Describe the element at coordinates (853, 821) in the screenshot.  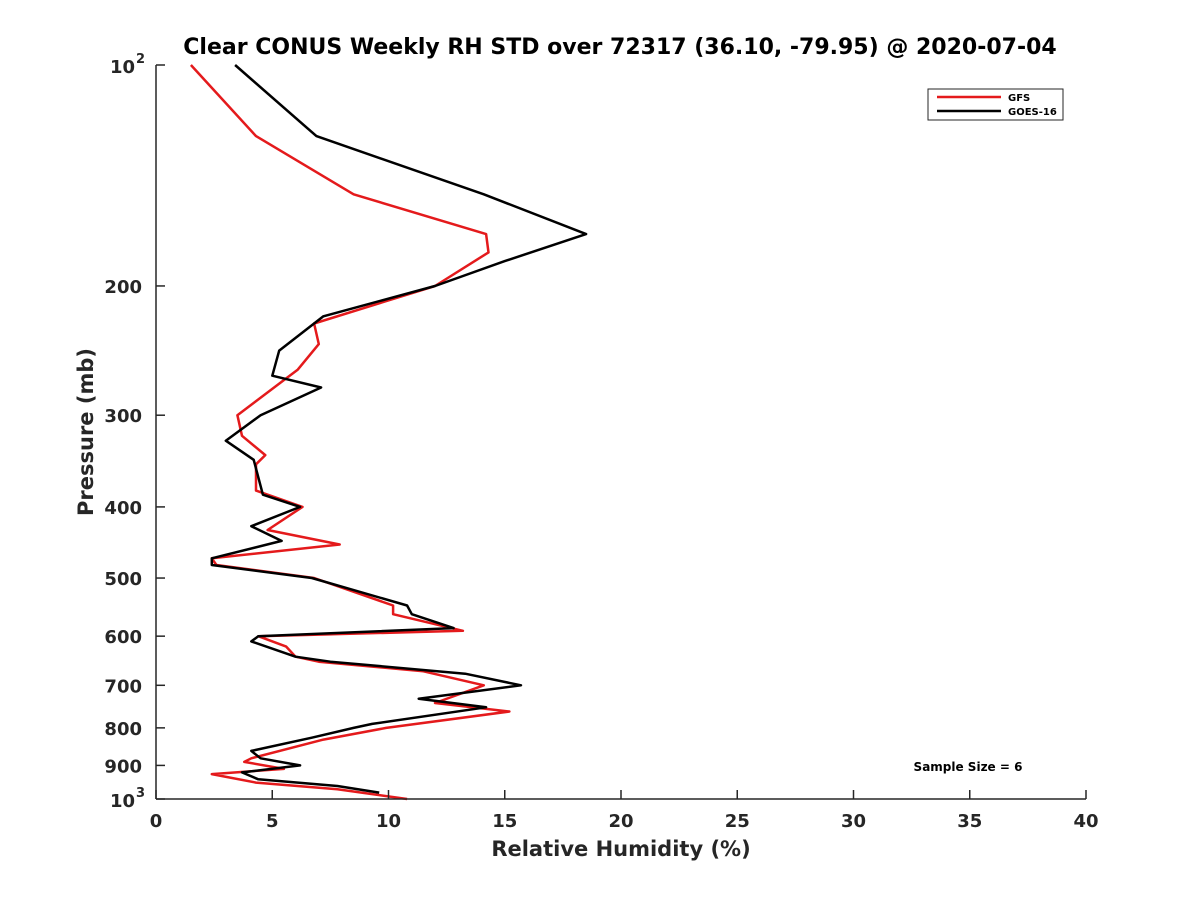
I see `x-tick-label: 30` at that location.